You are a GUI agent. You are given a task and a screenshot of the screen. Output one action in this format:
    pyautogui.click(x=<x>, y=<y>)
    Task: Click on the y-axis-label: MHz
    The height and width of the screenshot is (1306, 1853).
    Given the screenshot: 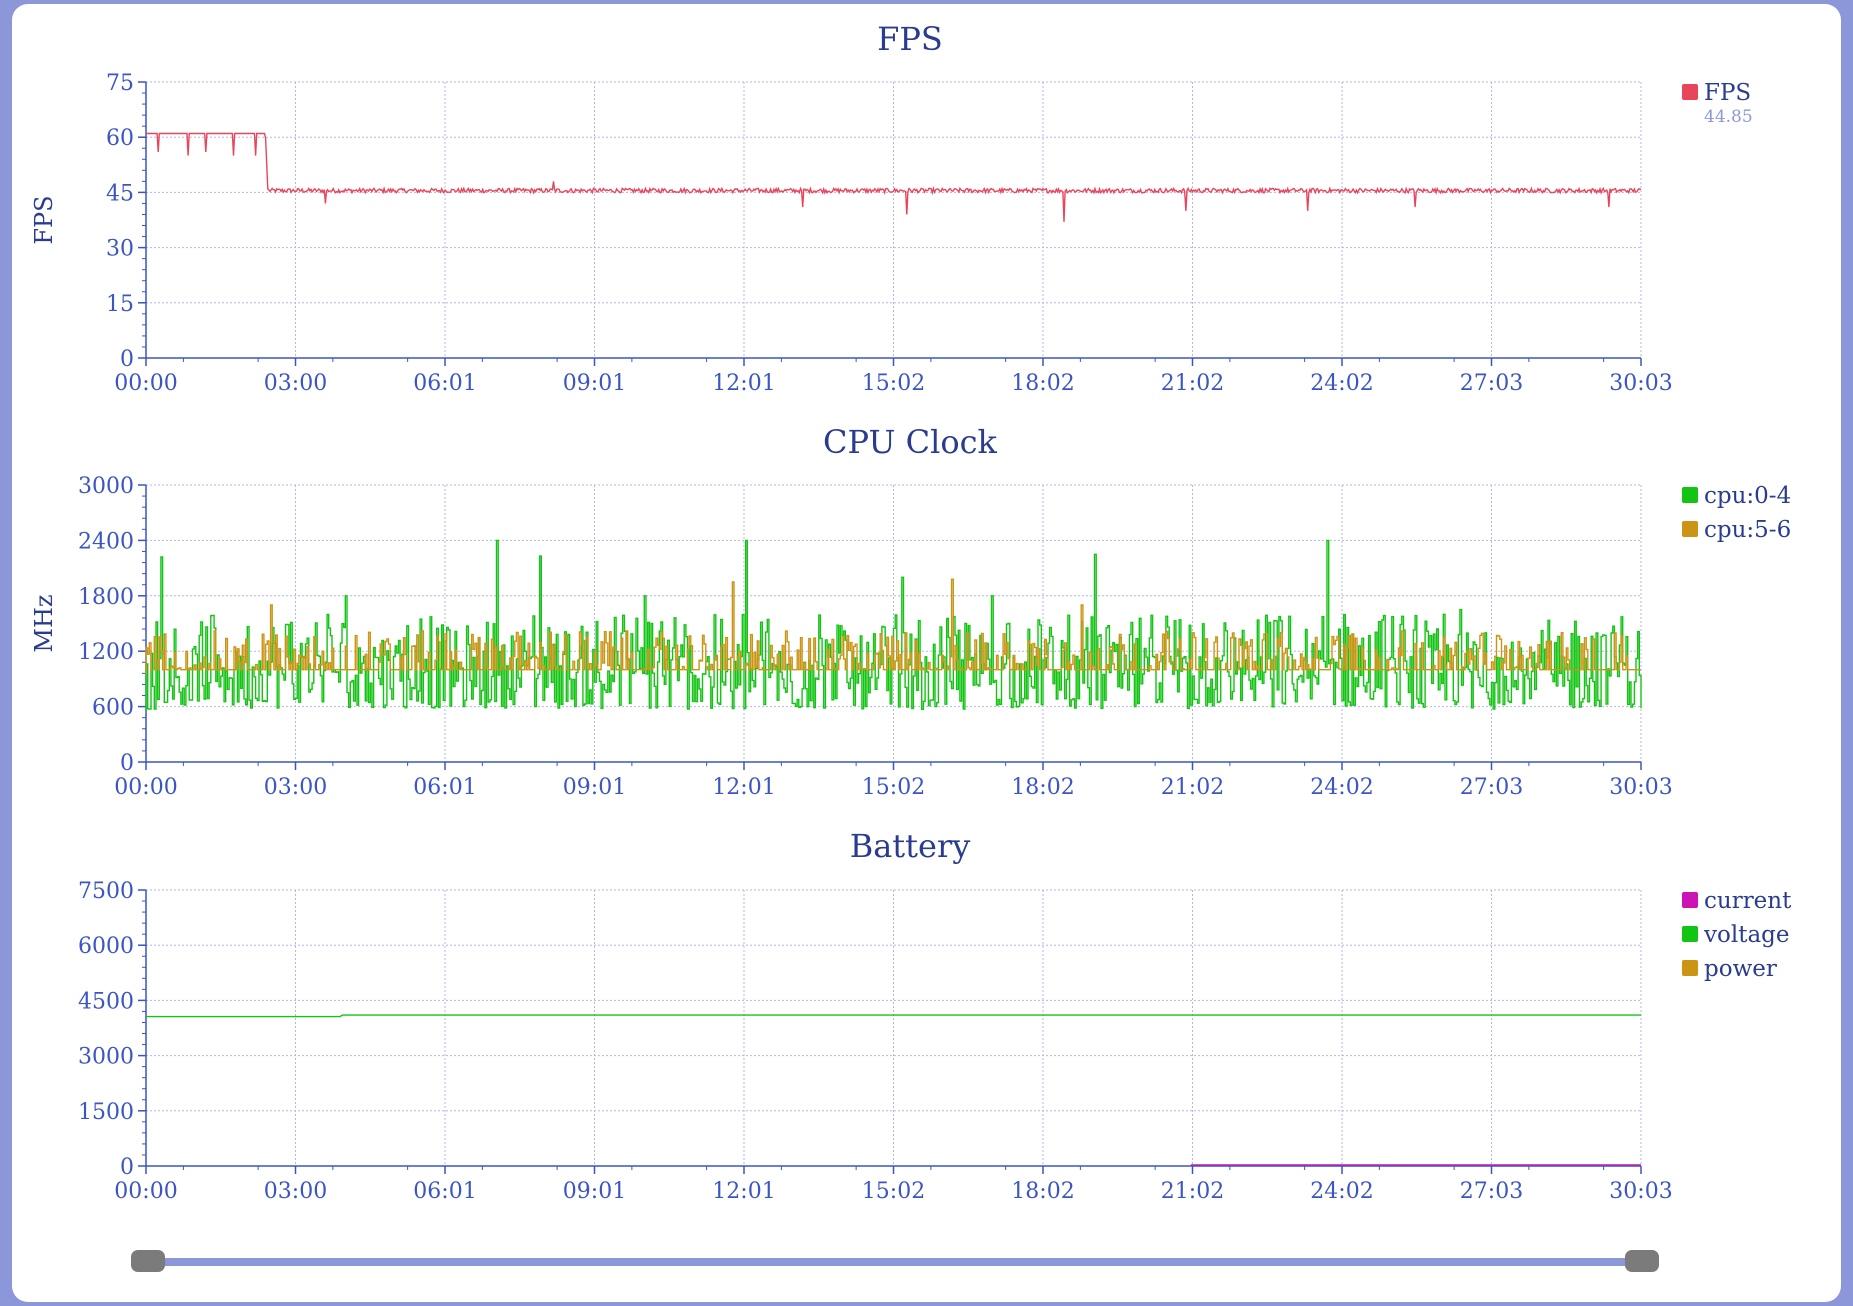 What is the action you would take?
    pyautogui.click(x=44, y=623)
    